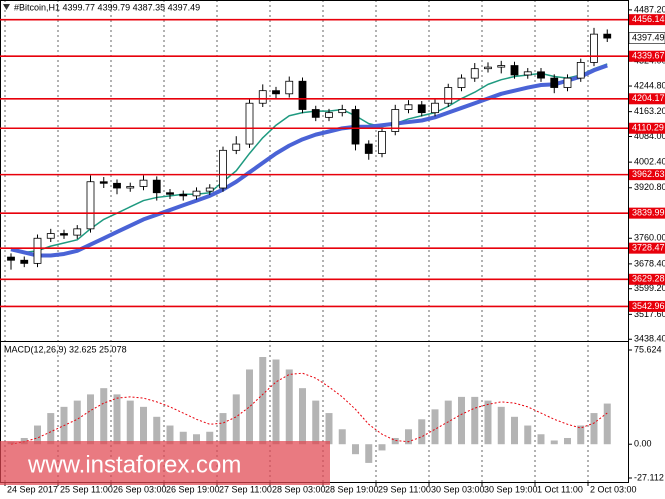 The width and height of the screenshot is (665, 499). I want to click on watermark-box, so click(165, 463).